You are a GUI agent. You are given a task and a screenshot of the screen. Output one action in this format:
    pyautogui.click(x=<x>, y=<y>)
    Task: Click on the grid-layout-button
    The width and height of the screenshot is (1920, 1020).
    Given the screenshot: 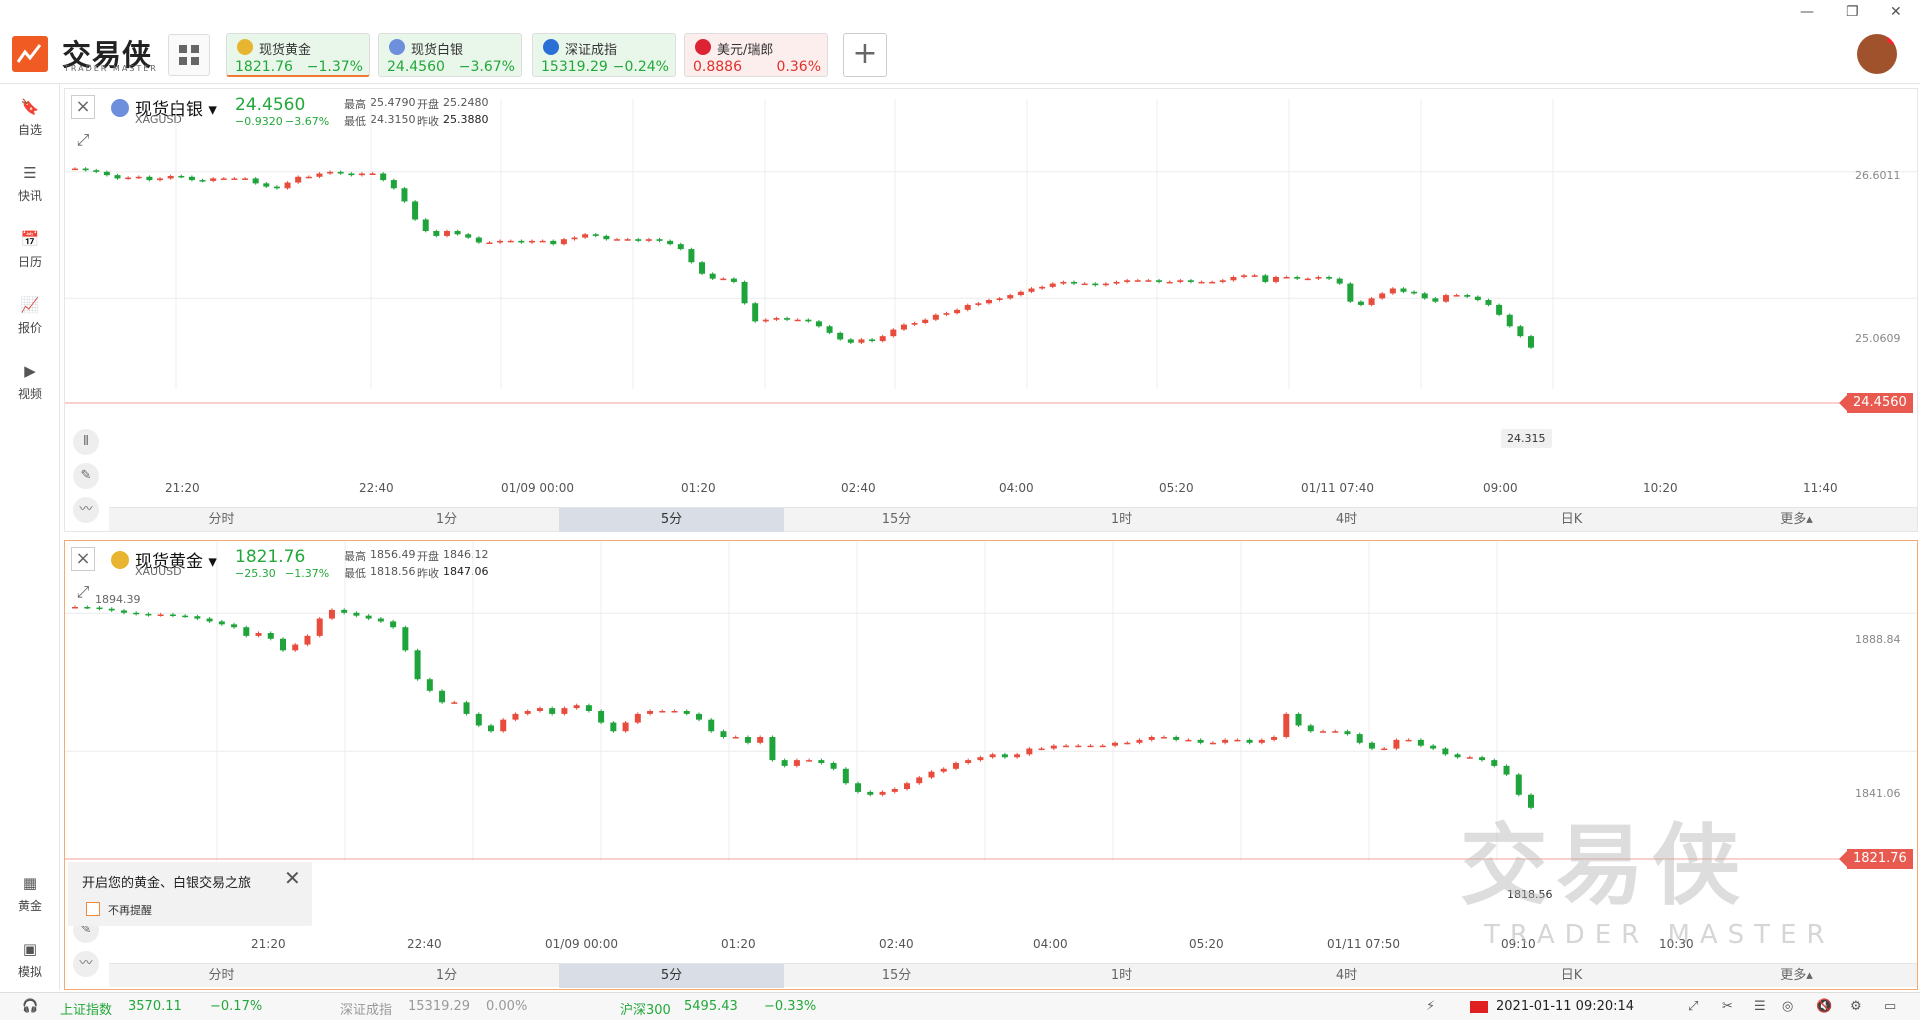 What is the action you would take?
    pyautogui.click(x=189, y=55)
    